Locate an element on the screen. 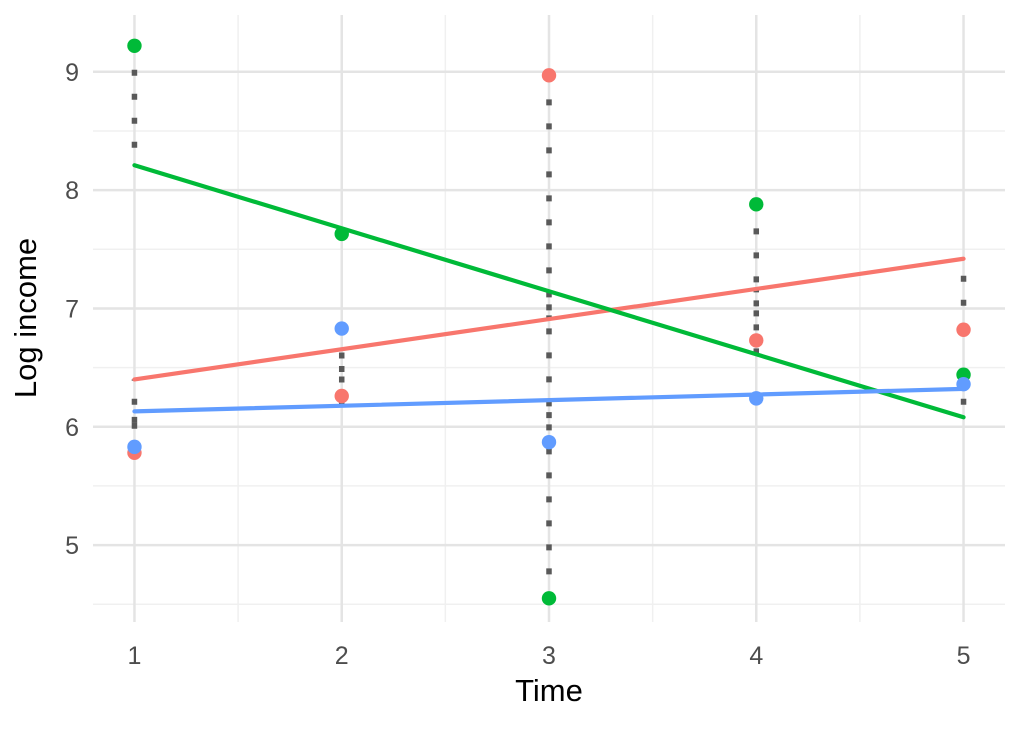 Image resolution: width=1024 pixels, height=731 pixels. y-tick-label: 9 is located at coordinates (72, 73).